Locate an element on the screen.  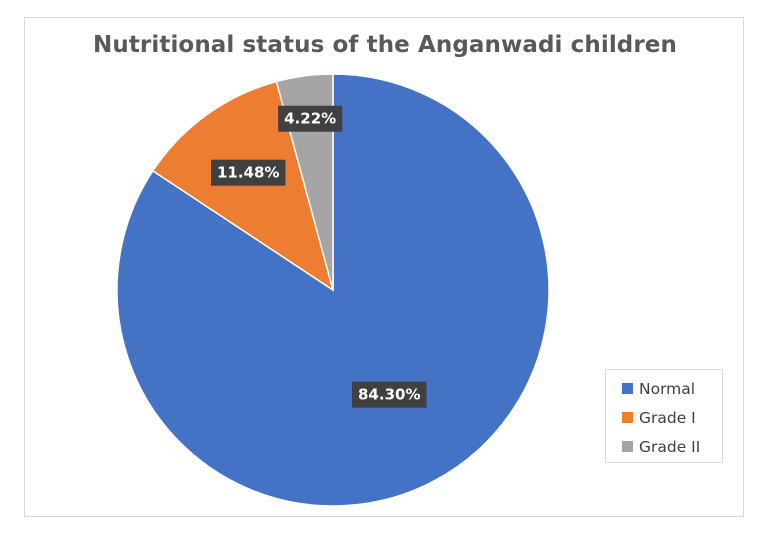
data-label-box-normal is located at coordinates (389, 394).